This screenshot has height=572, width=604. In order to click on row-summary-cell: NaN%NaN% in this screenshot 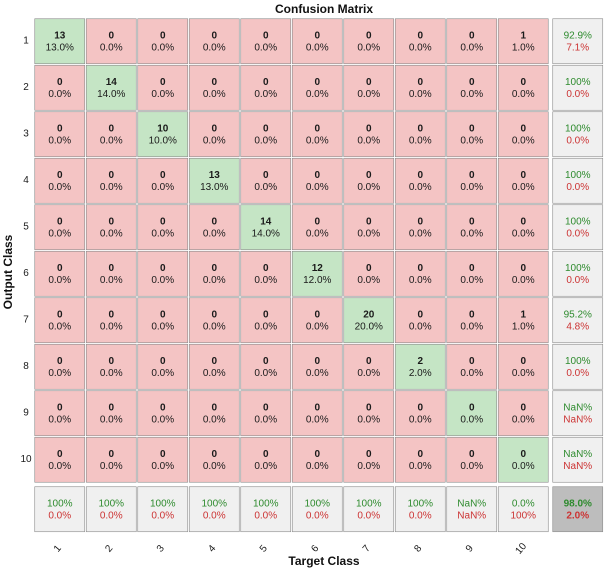, I will do `click(578, 459)`.